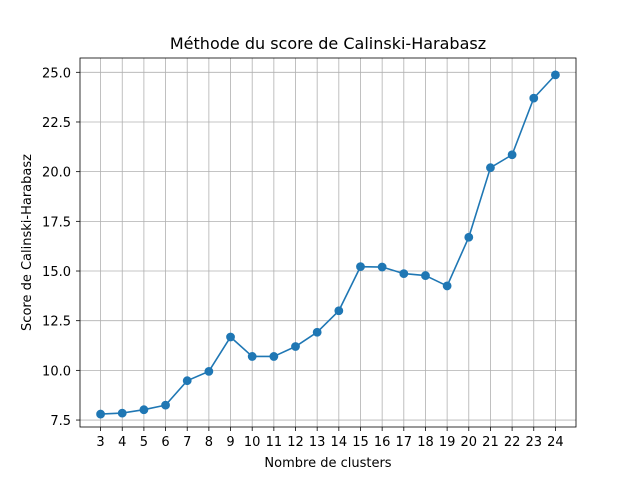  I want to click on y-tick-label-7.5: 7.5, so click(60, 421).